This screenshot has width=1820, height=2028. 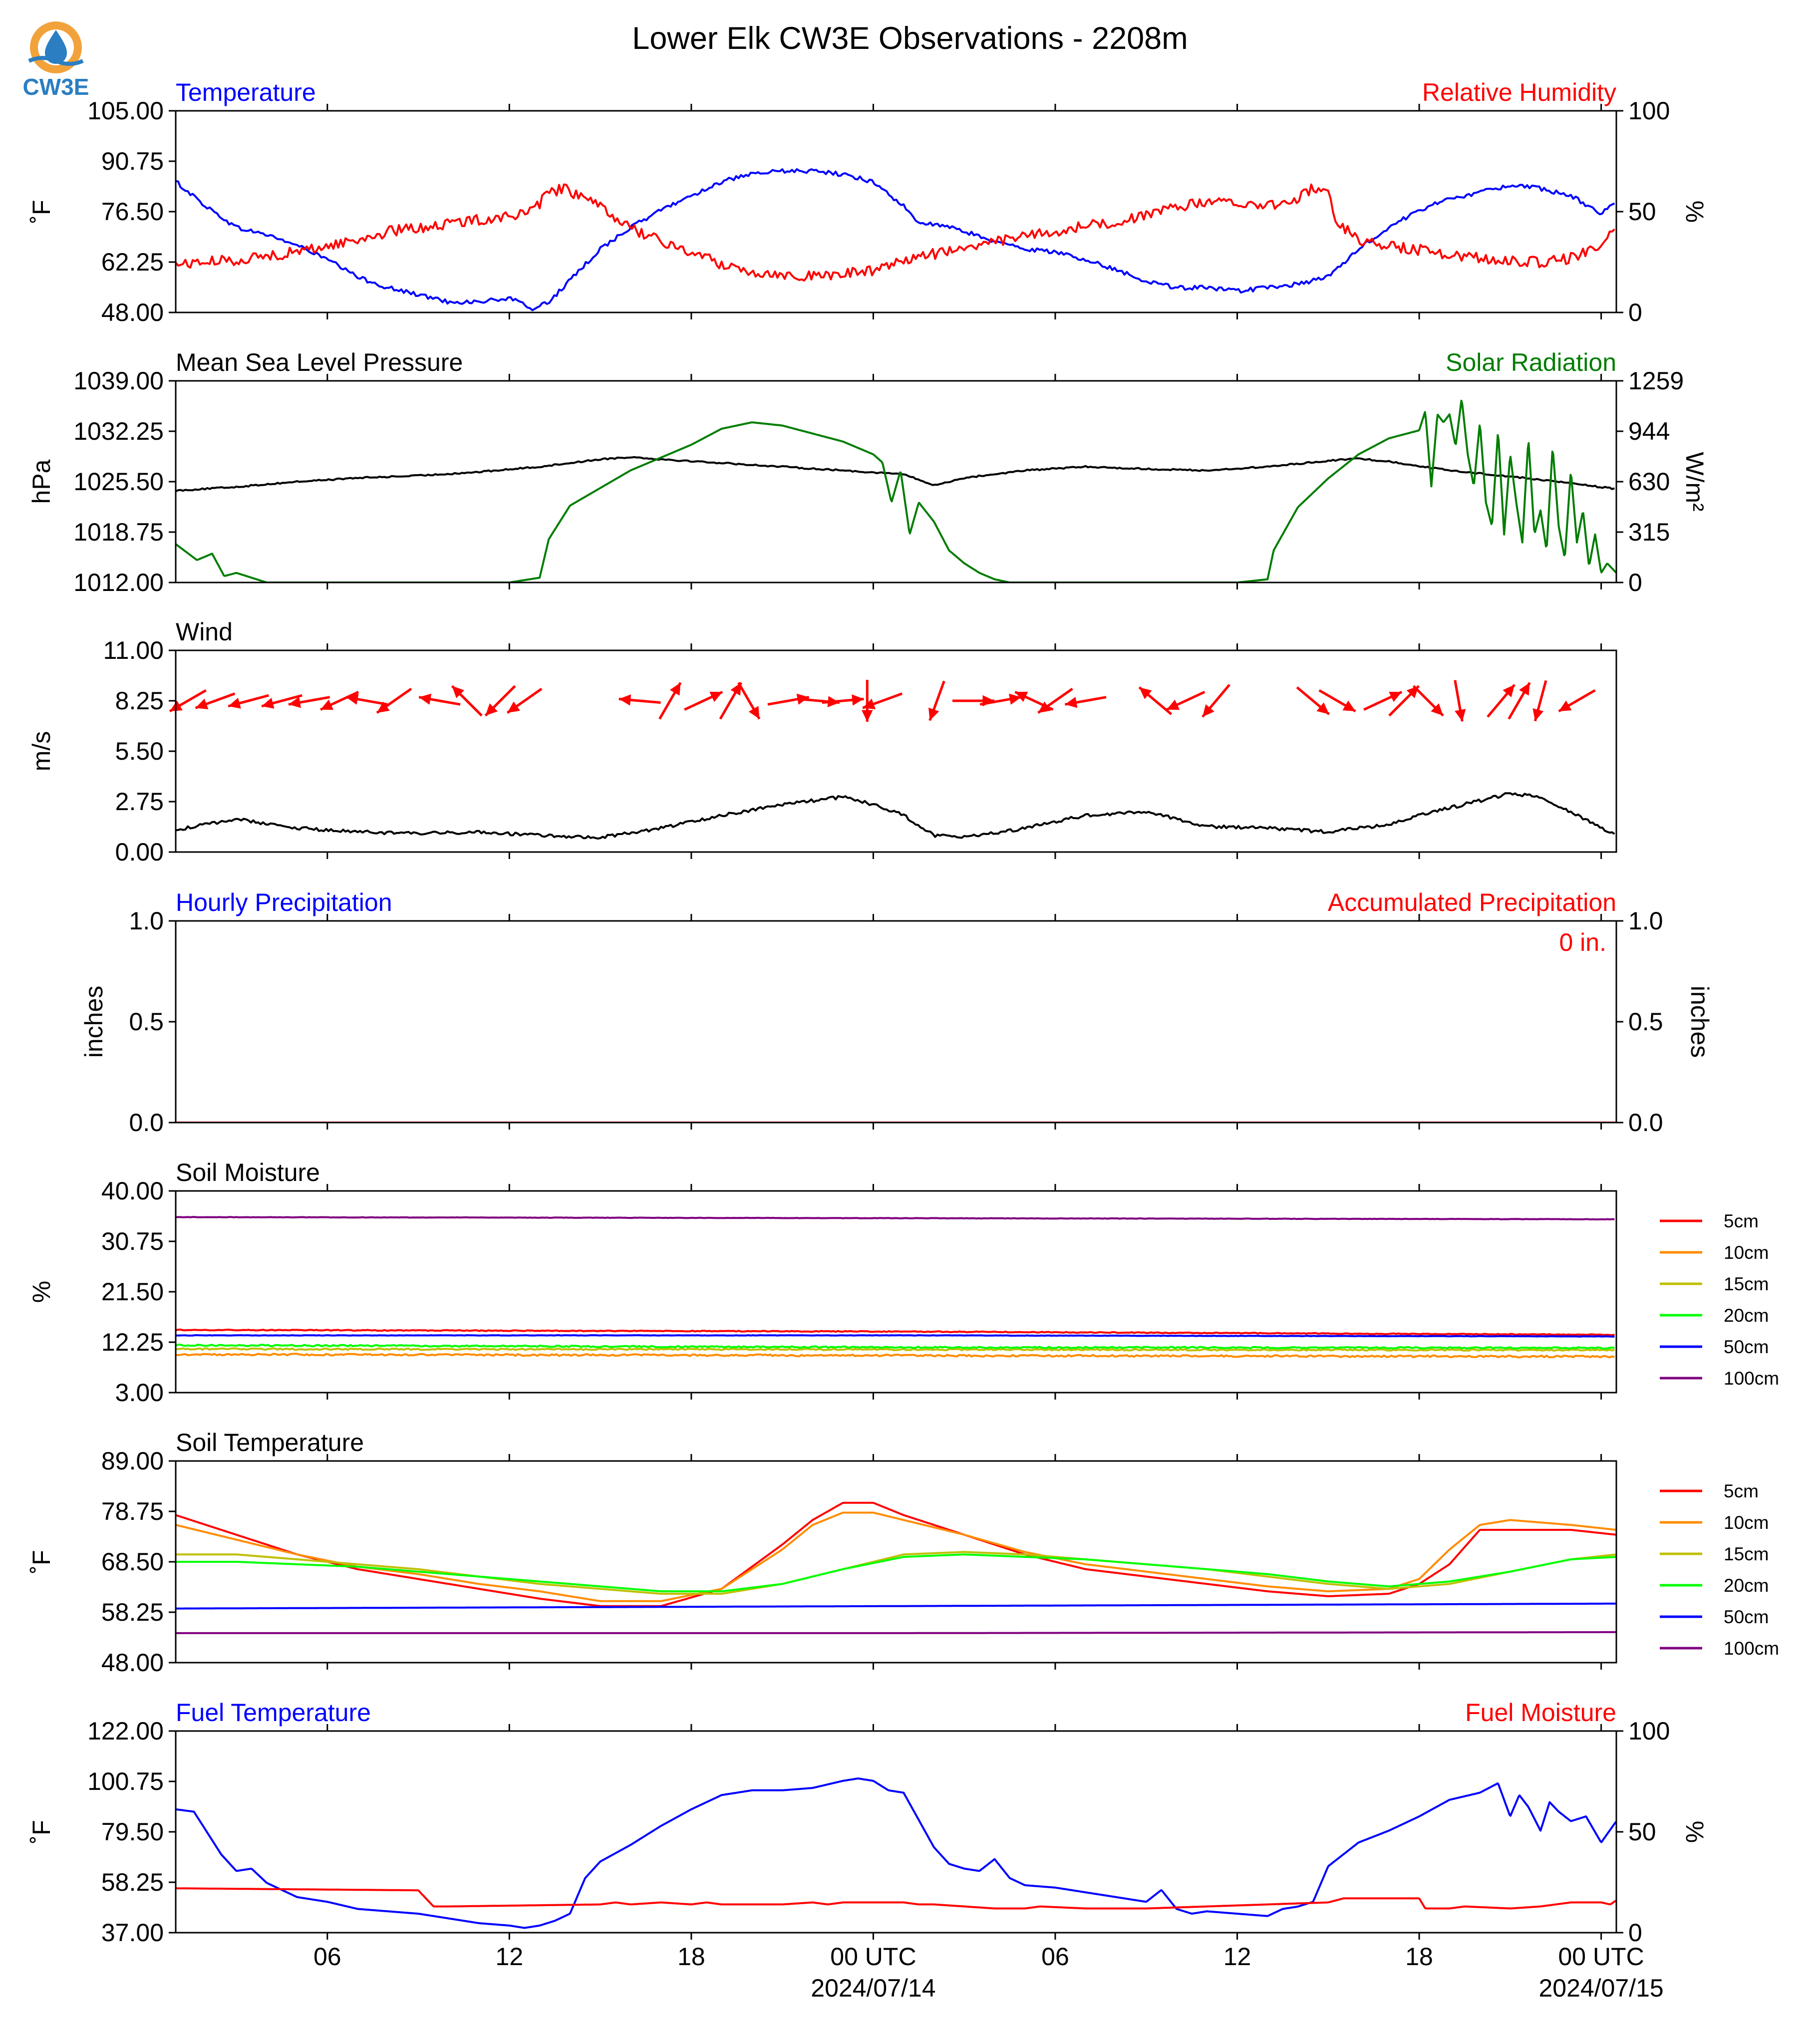 I want to click on panel-left-title: Soil Moisture, so click(x=248, y=1172).